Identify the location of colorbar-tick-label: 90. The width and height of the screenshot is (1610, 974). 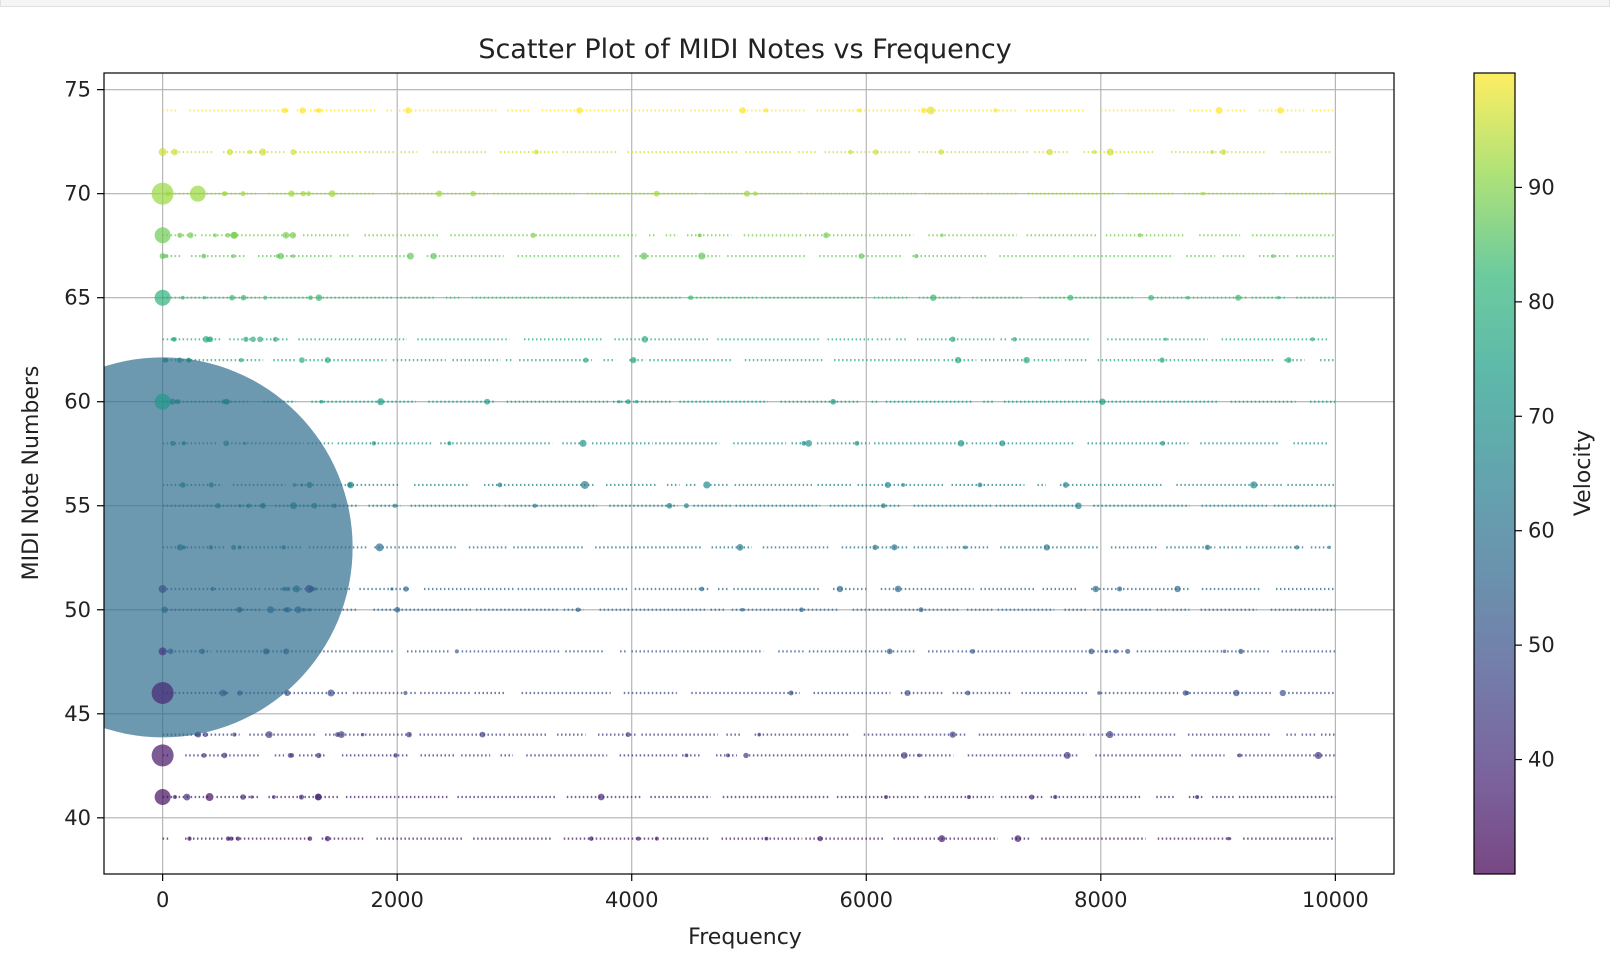
(1541, 187).